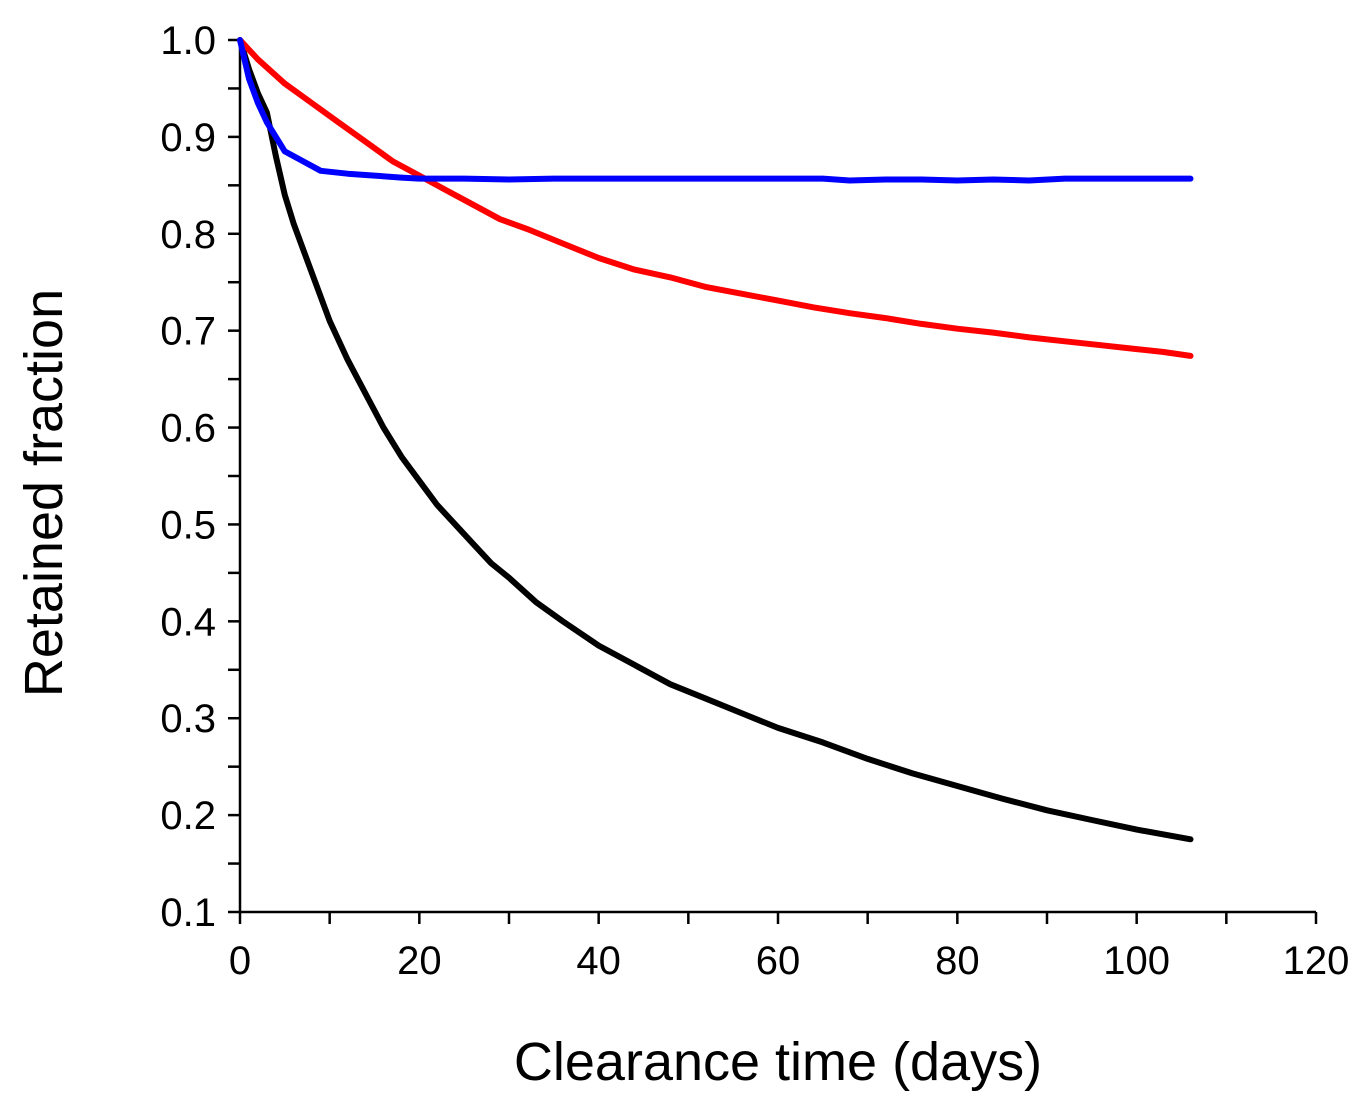  What do you see at coordinates (598, 961) in the screenshot?
I see `x-tick-label: 40` at bounding box center [598, 961].